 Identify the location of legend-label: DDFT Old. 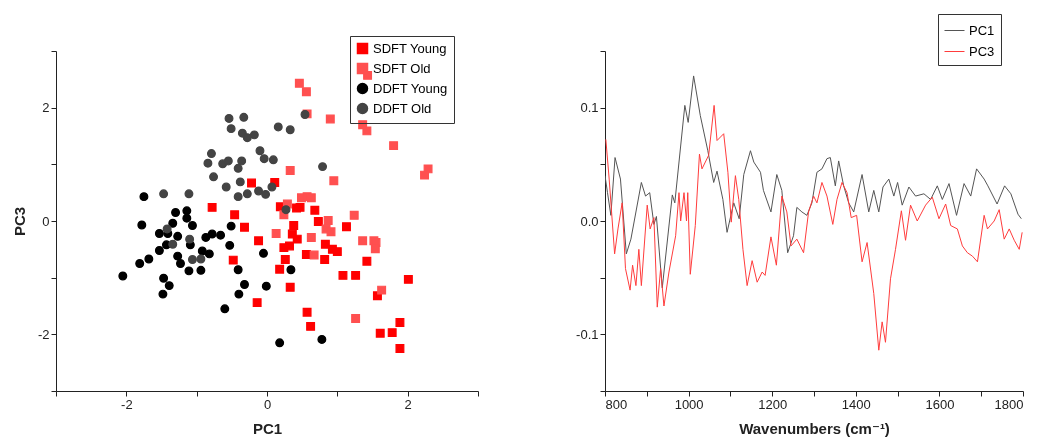
(402, 108).